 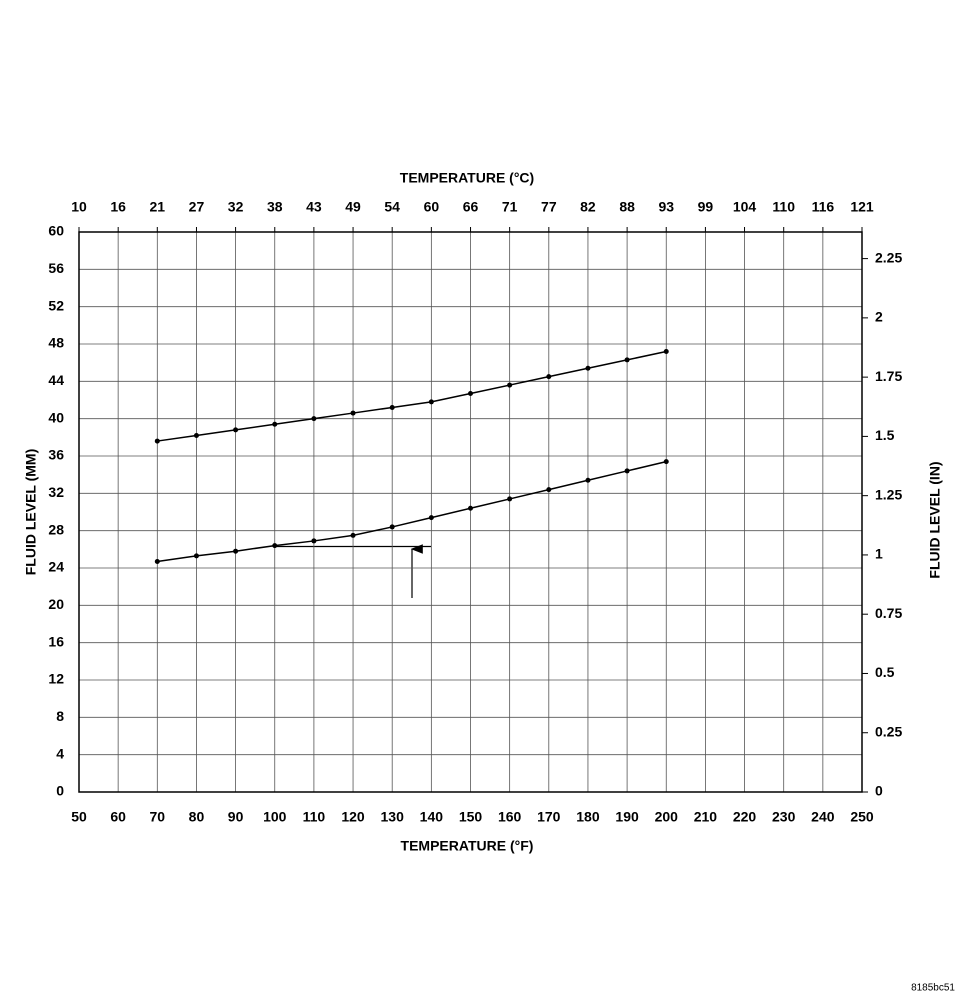 I want to click on x-tick-label: 110, so click(x=314, y=817).